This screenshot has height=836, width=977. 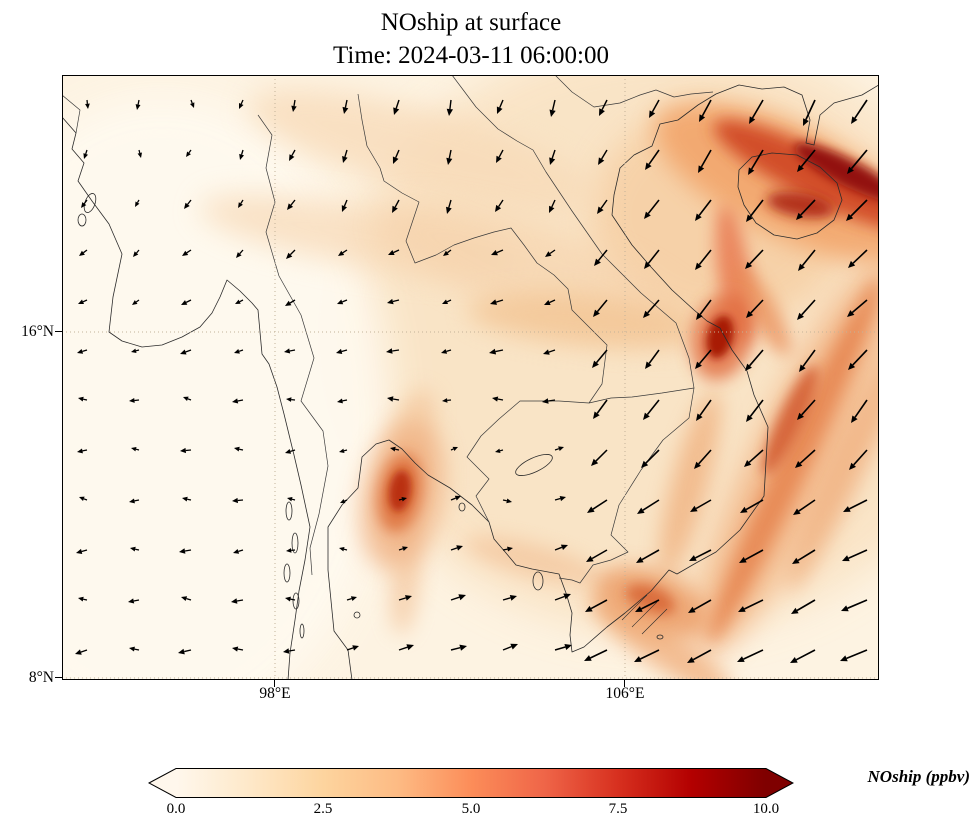 I want to click on heat-plume-scs-lane-core, so click(x=794, y=460).